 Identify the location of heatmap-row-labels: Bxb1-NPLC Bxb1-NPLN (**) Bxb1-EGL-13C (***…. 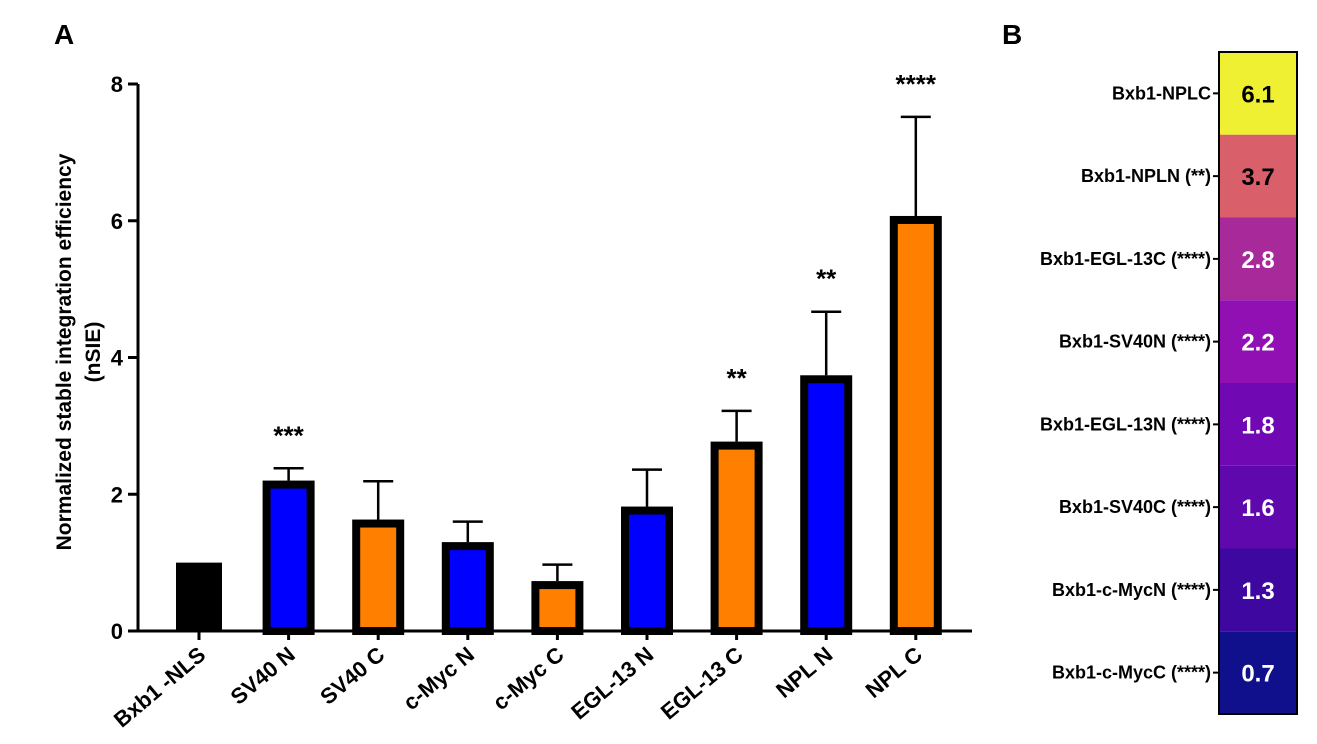
(1129, 383).